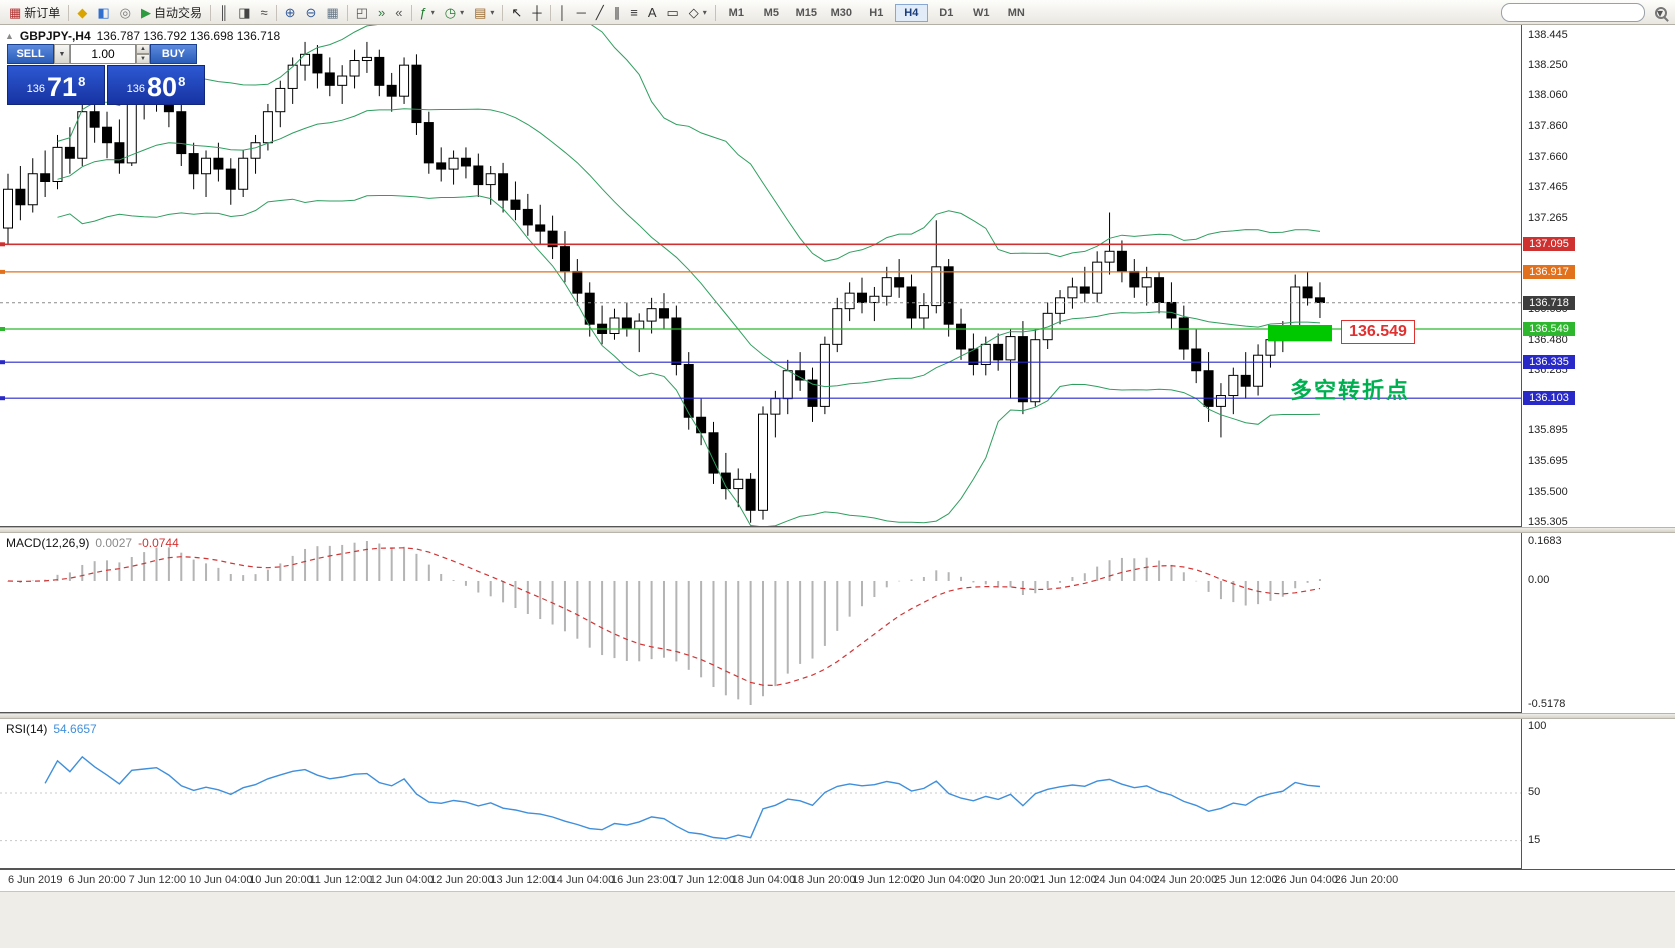 This screenshot has width=1675, height=948. Describe the element at coordinates (1548, 491) in the screenshot. I see `price-axis-label: 135.500` at that location.